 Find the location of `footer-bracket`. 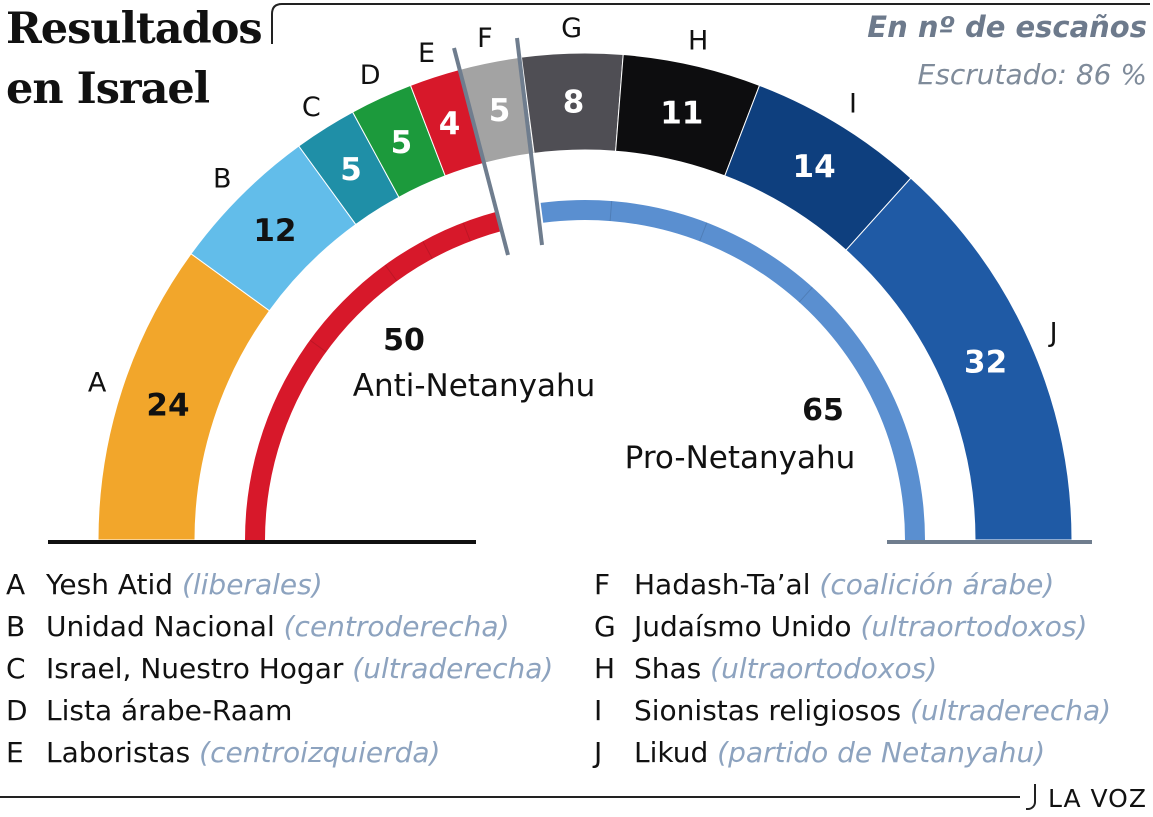

footer-bracket is located at coordinates (1031, 797).